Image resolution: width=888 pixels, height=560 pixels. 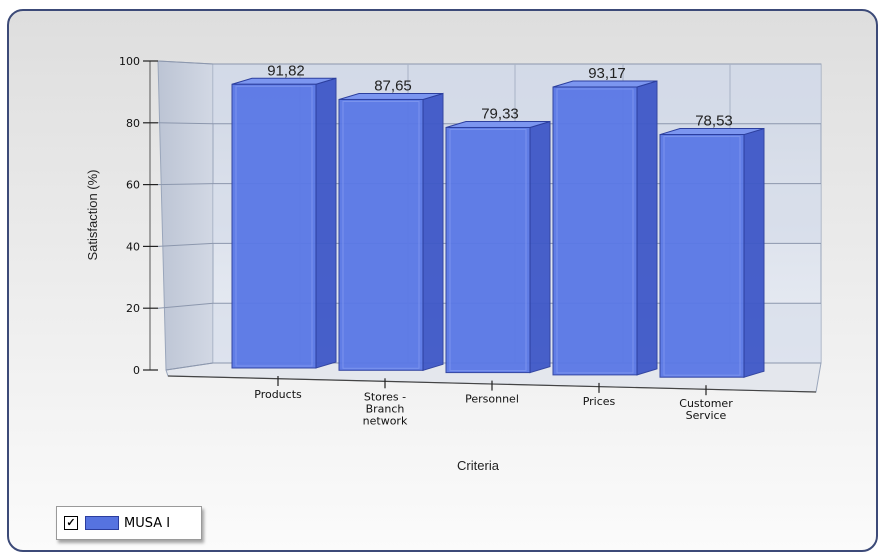 What do you see at coordinates (607, 73) in the screenshot?
I see `data-label: 93,17` at bounding box center [607, 73].